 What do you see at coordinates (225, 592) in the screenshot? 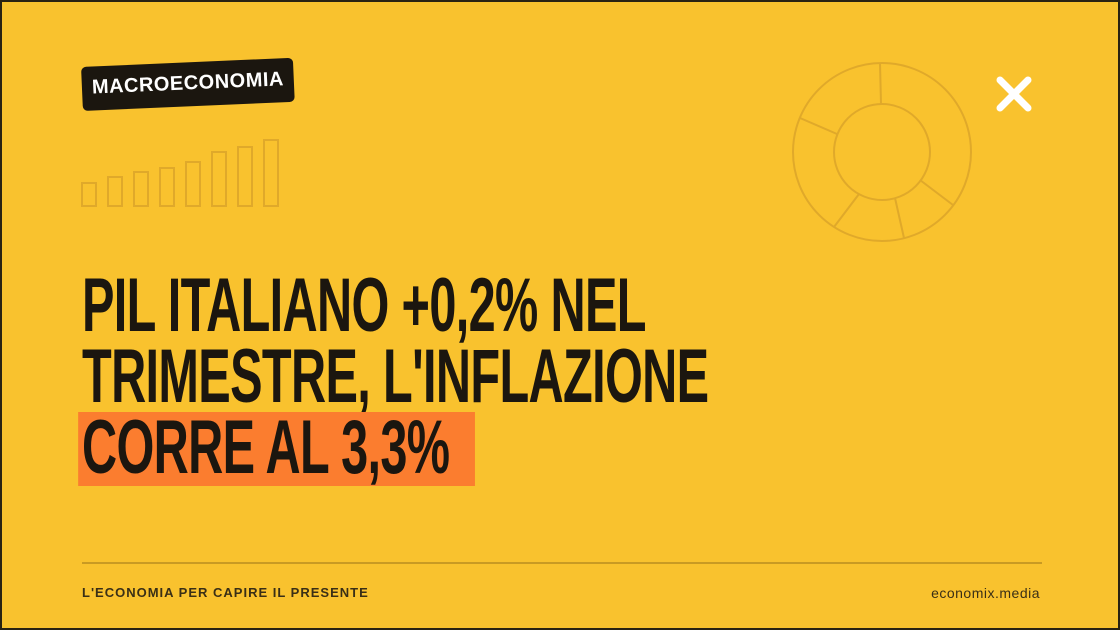
I see `tagline: L'ECONOMIA PER CAPIRE IL PRESENTE` at bounding box center [225, 592].